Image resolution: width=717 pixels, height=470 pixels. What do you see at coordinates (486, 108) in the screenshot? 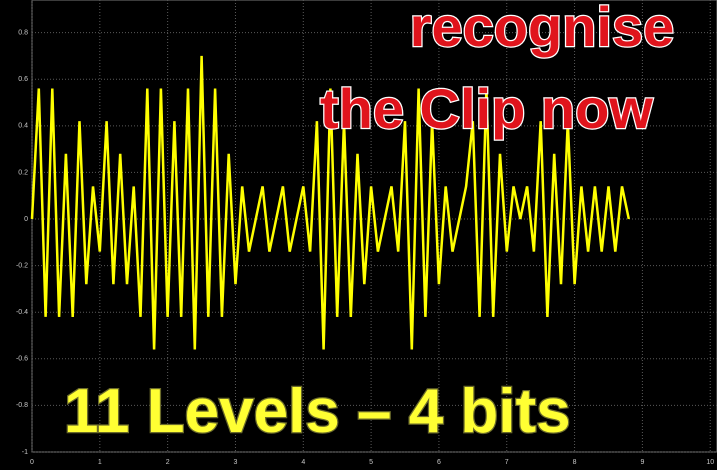
I see `annotation: the Clip now` at bounding box center [486, 108].